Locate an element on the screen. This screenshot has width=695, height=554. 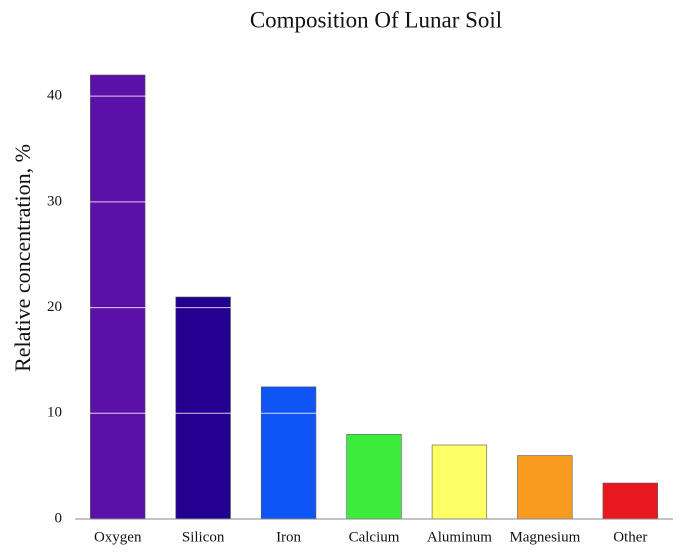
x-tick-label: Aluminum is located at coordinates (459, 537).